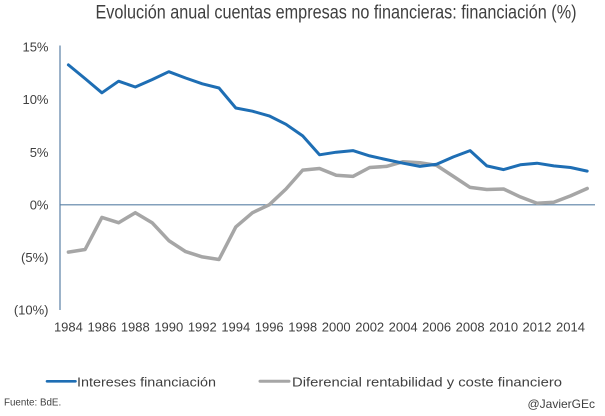  Describe the element at coordinates (135, 327) in the screenshot. I see `svg-text: 1988` at that location.